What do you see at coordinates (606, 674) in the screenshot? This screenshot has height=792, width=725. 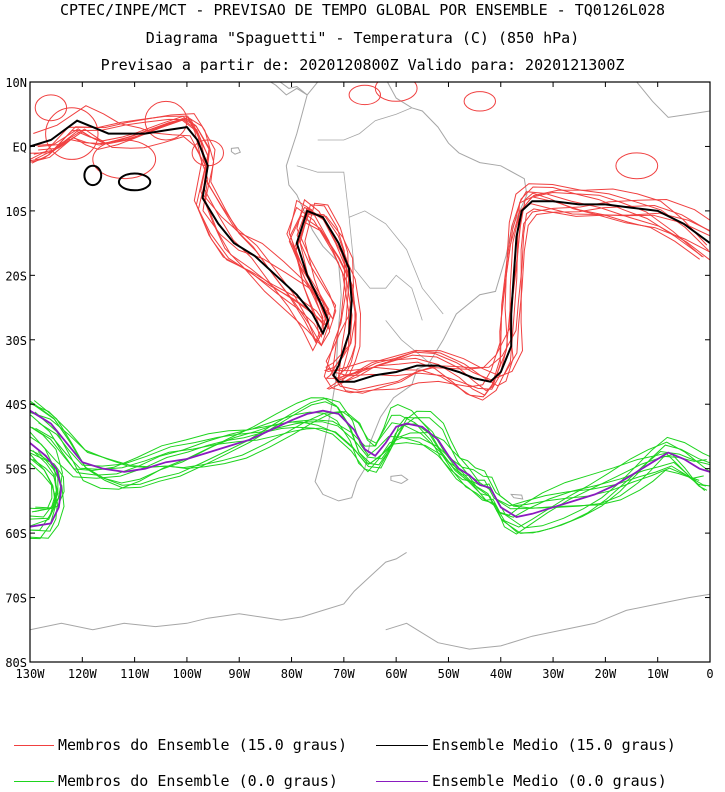 I see `x-tick-label: 20W` at bounding box center [606, 674].